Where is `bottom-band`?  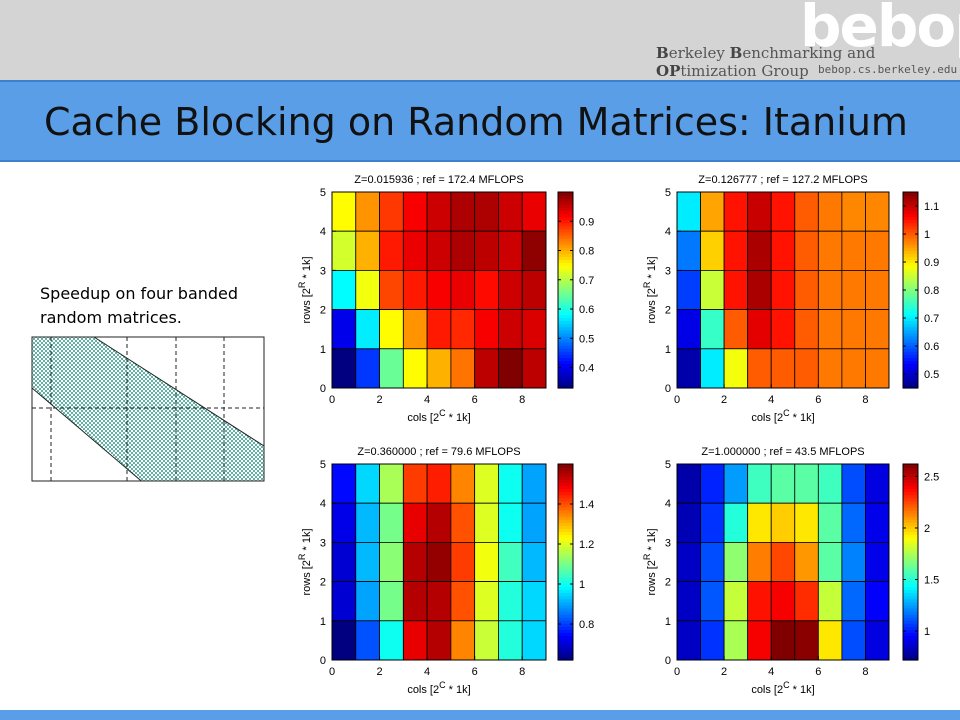 bottom-band is located at coordinates (480, 715).